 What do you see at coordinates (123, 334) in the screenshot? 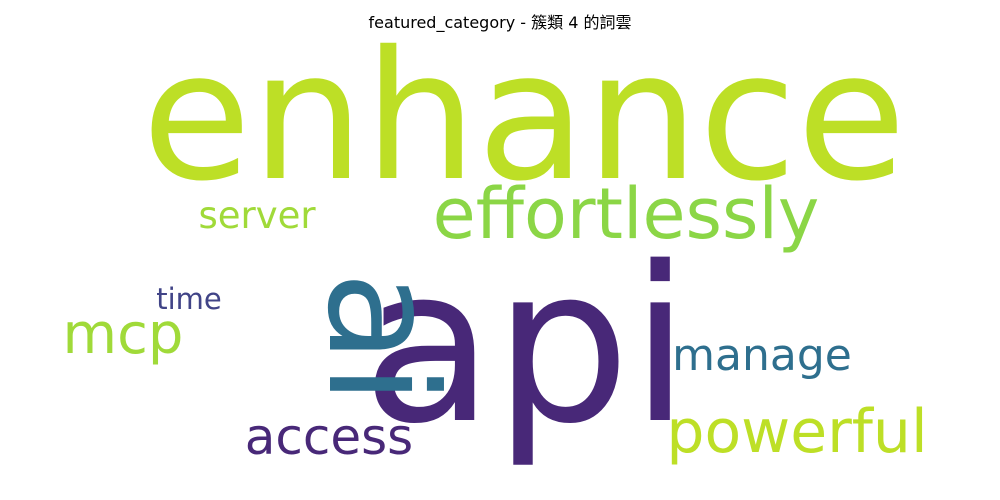
I see `word-mcp: mcp` at bounding box center [123, 334].